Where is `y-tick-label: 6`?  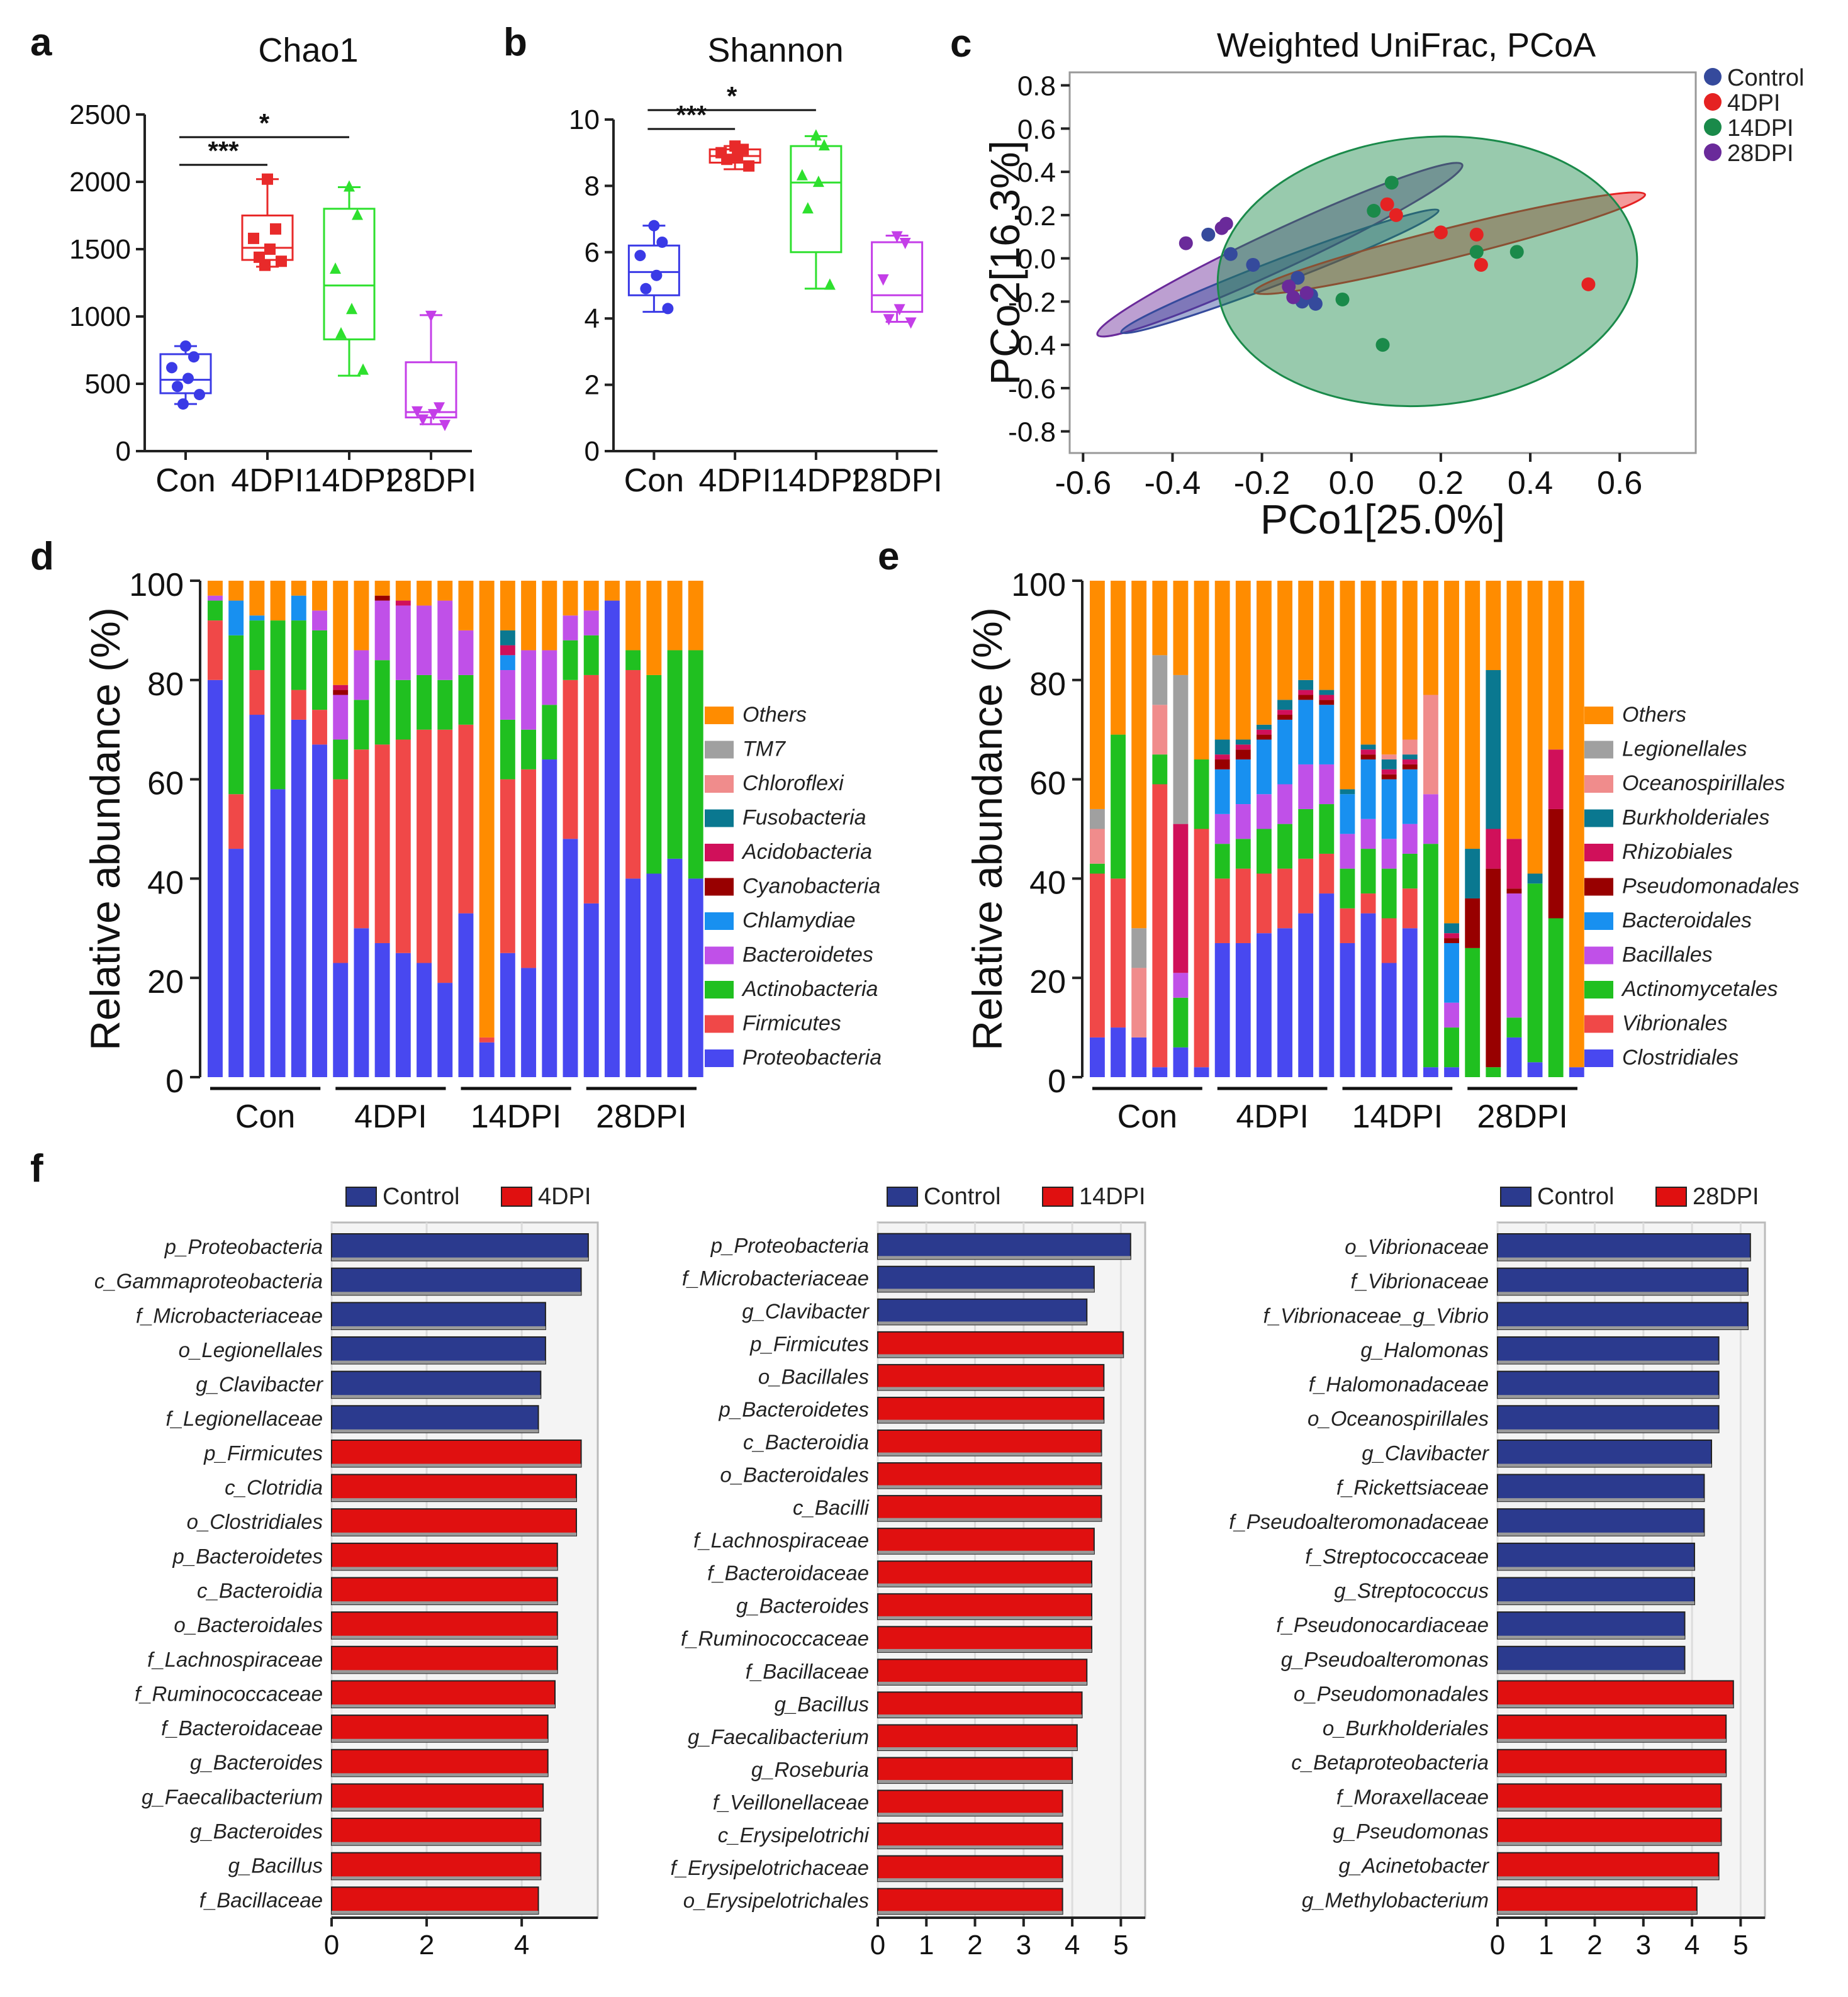 y-tick-label: 6 is located at coordinates (592, 252).